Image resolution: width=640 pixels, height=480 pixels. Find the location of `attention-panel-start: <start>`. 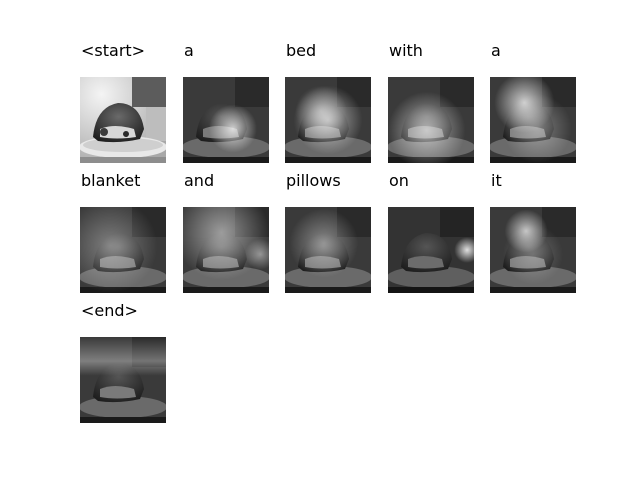

attention-panel-start: <start> is located at coordinates (123, 102).